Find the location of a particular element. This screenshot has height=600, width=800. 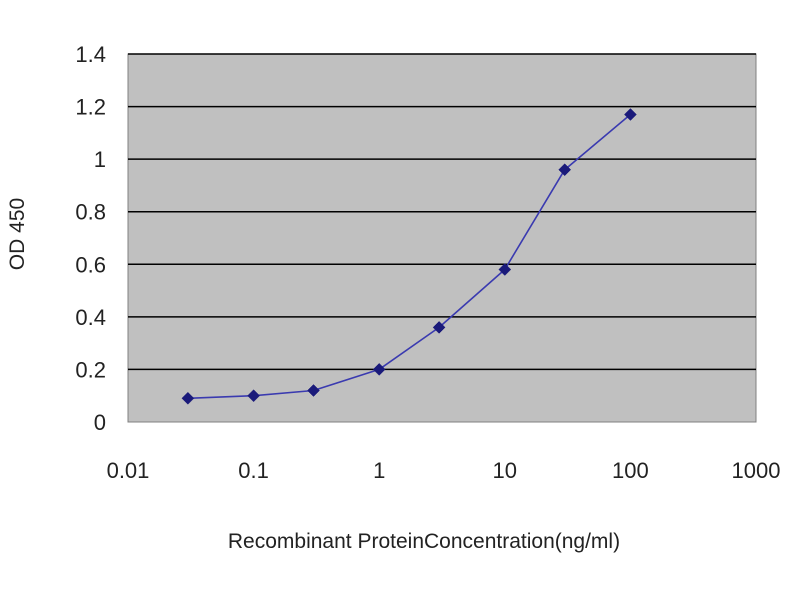

x-tick-label: 1 is located at coordinates (379, 470).